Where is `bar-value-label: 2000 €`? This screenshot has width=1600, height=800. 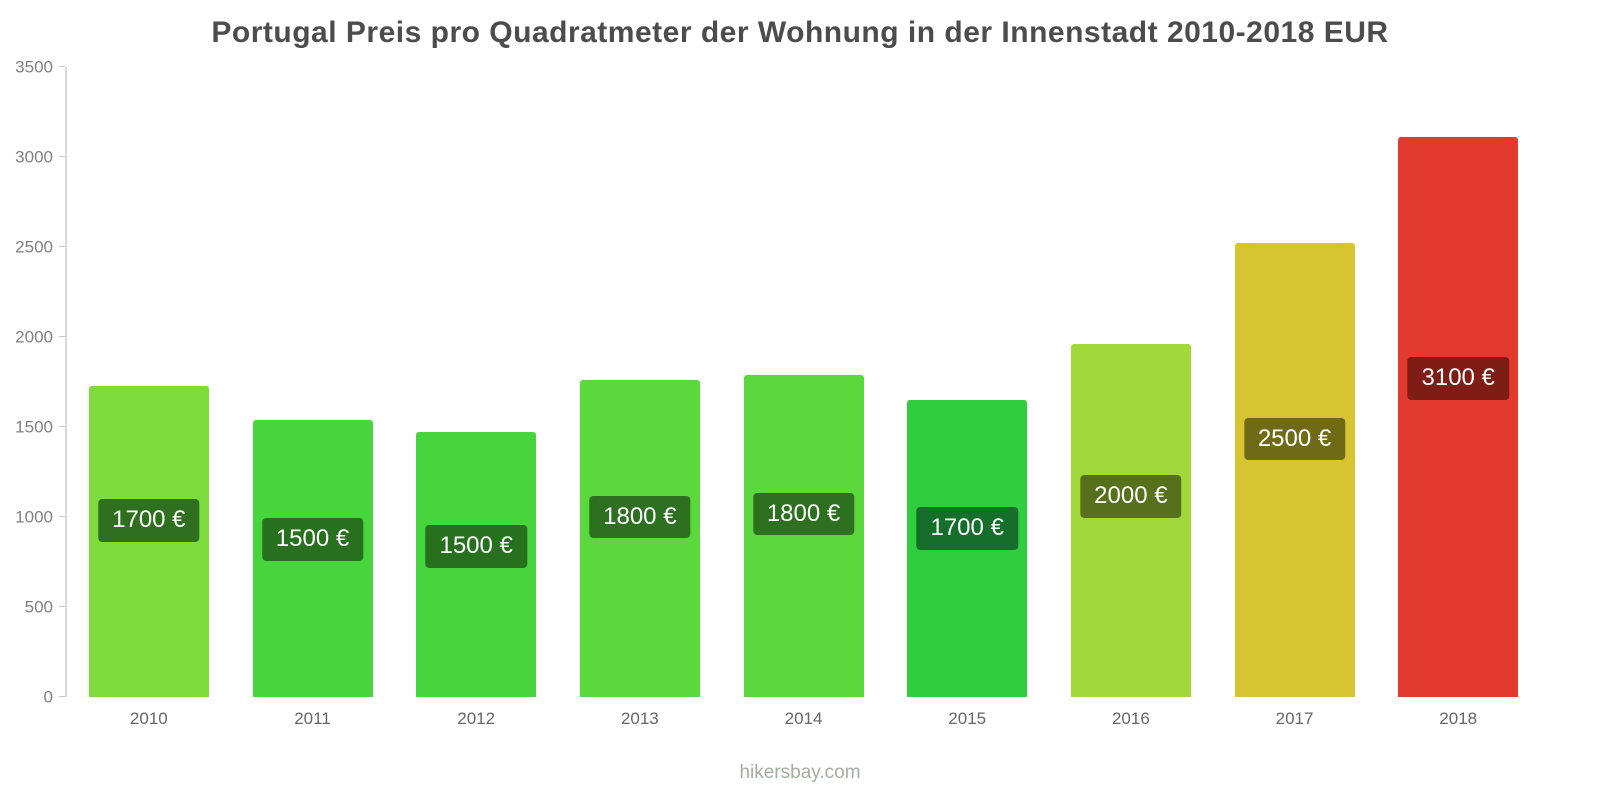
bar-value-label: 2000 € is located at coordinates (1131, 496).